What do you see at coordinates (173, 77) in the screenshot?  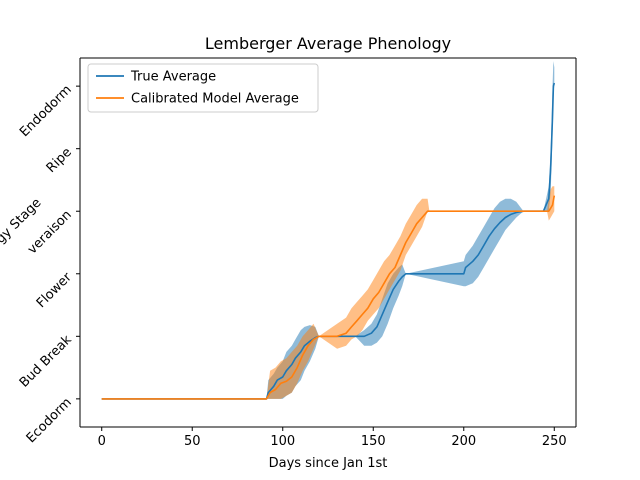 I see `legend-label-true-average: True Average` at bounding box center [173, 77].